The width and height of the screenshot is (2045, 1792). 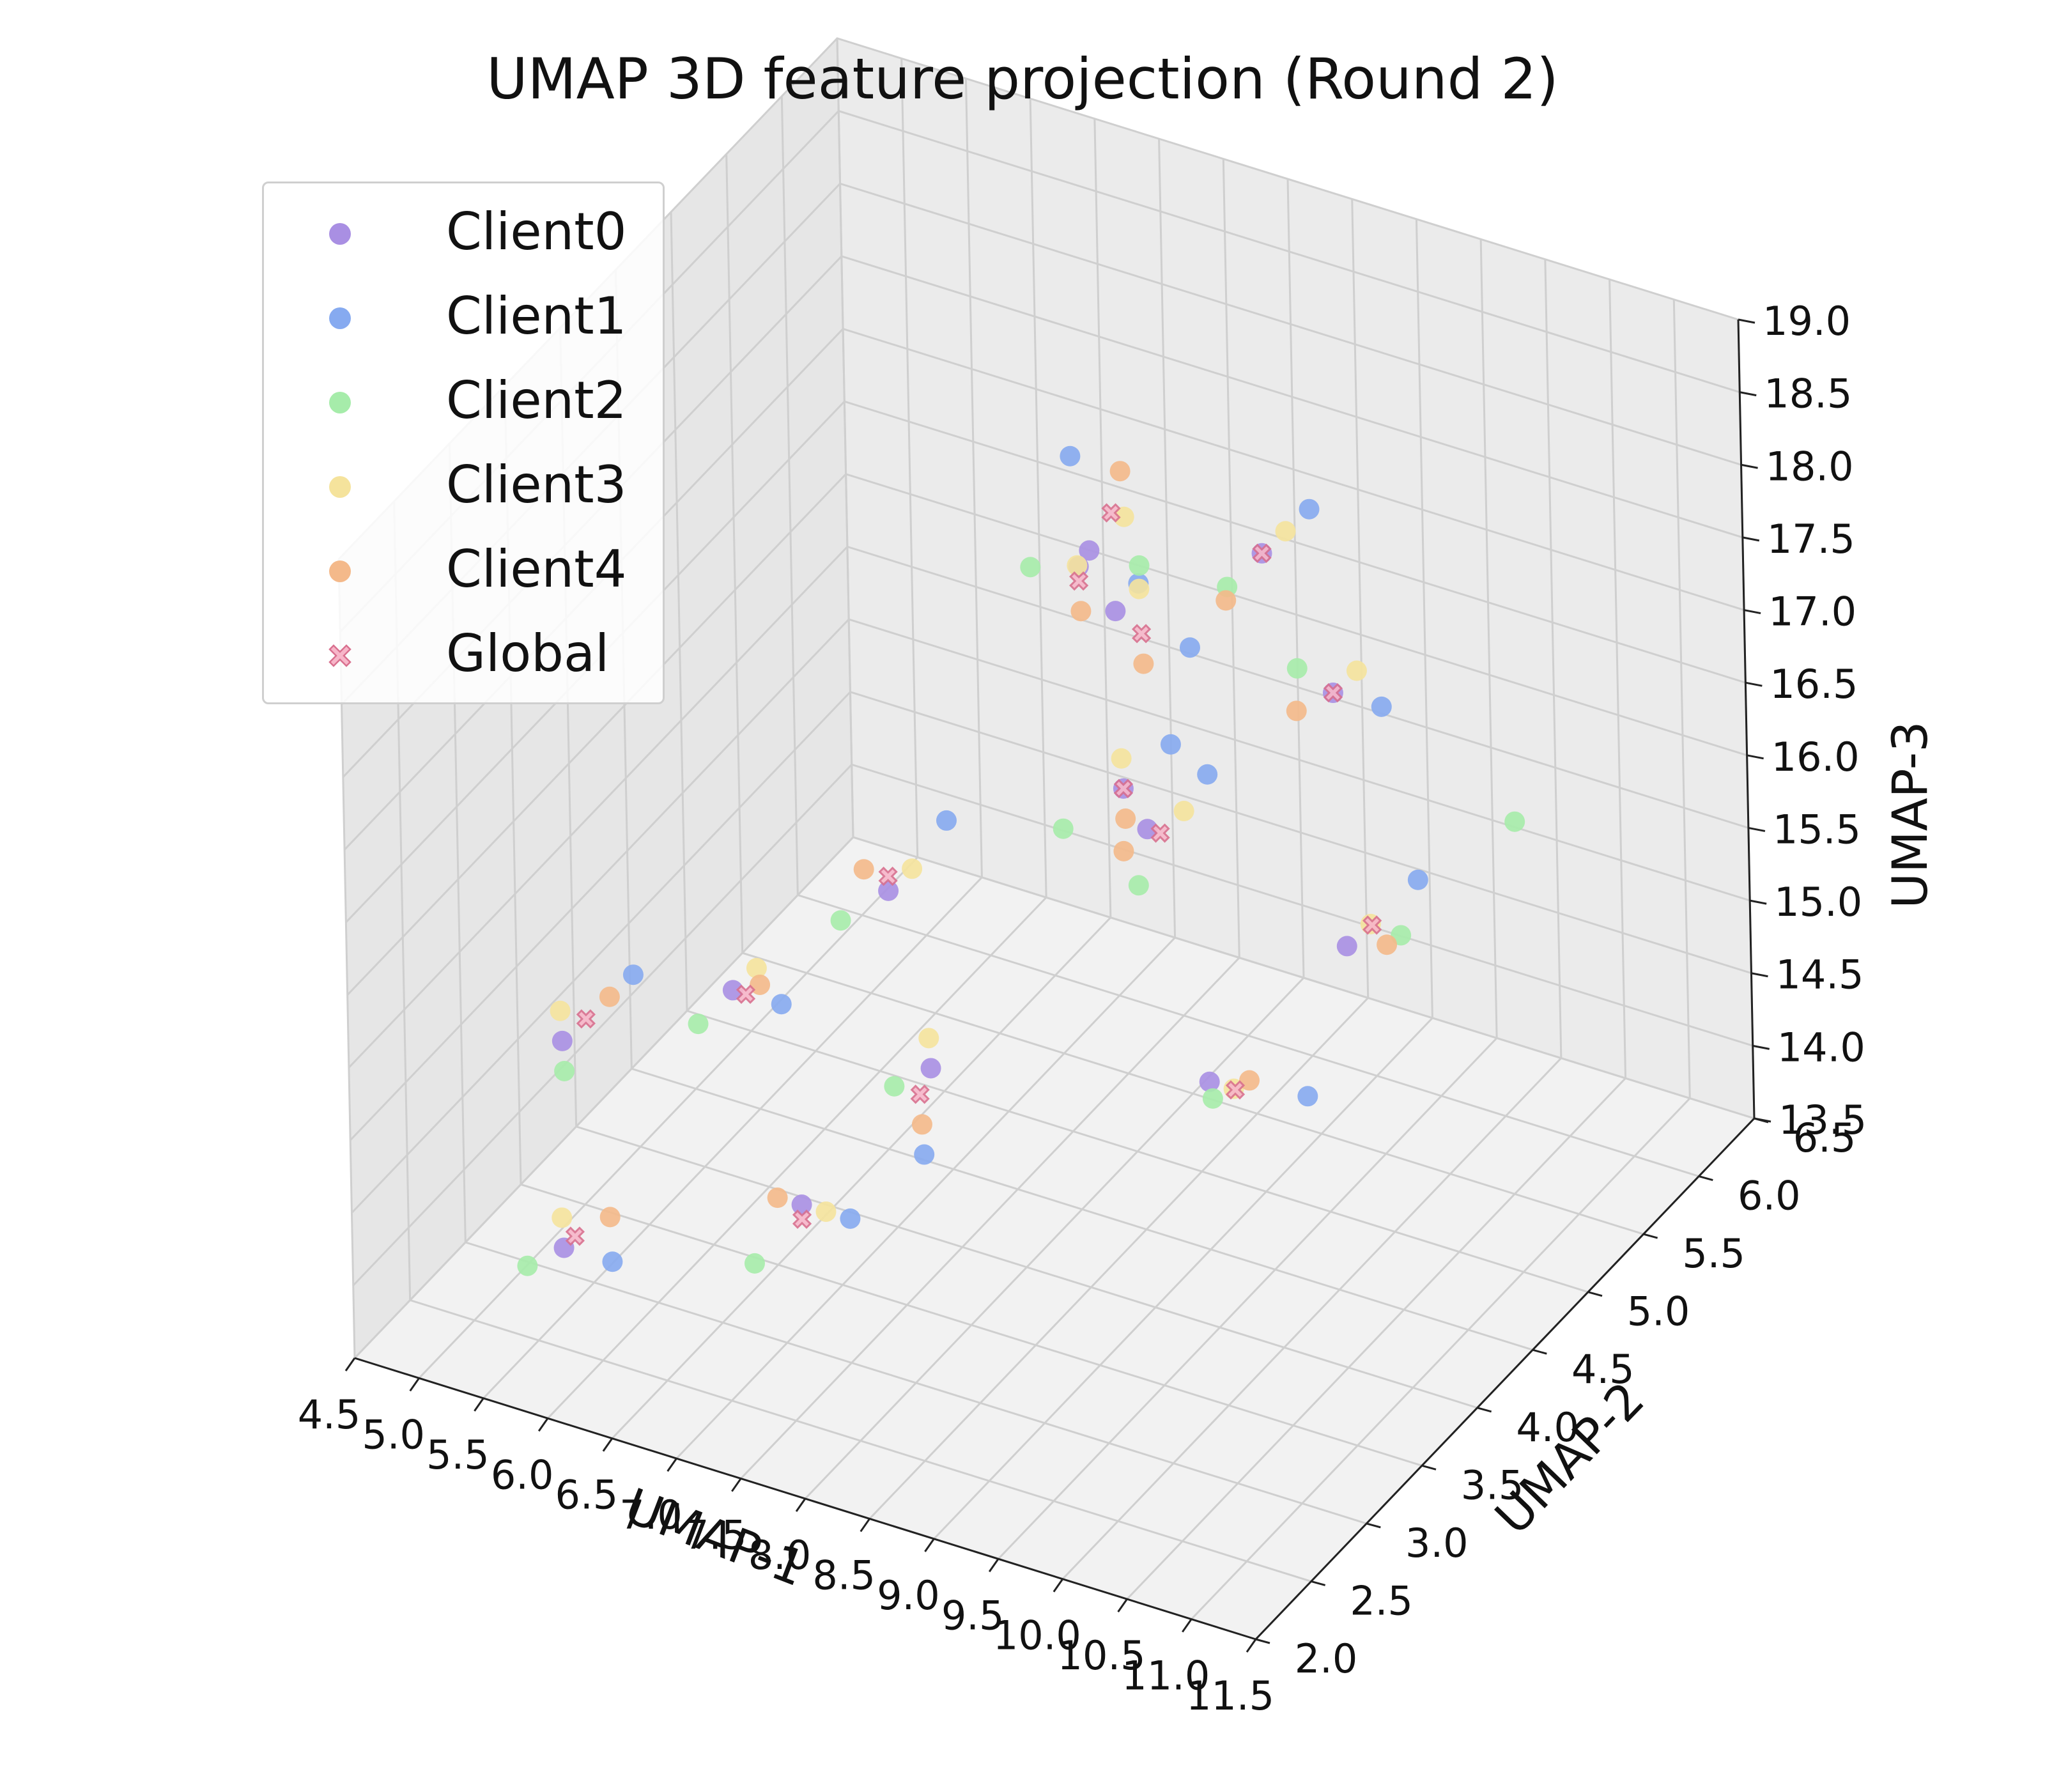 I want to click on circle-marker-icon, so click(x=340, y=402).